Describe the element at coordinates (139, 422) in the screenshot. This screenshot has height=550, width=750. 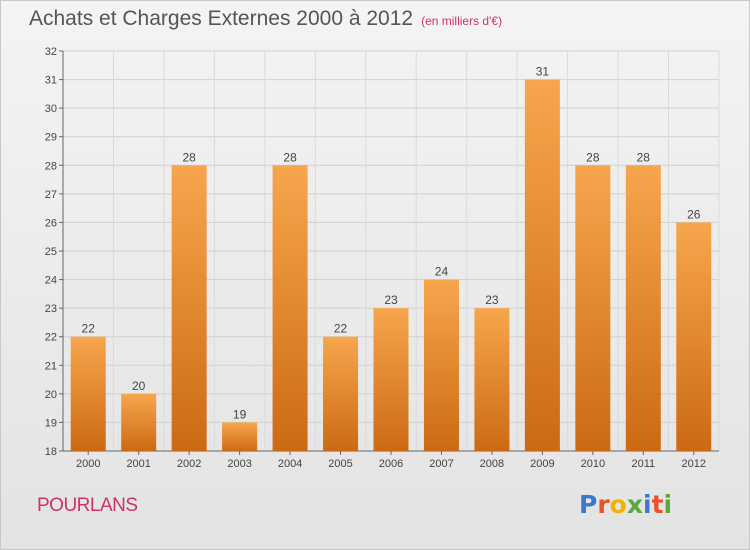
I see `bar-2001` at that location.